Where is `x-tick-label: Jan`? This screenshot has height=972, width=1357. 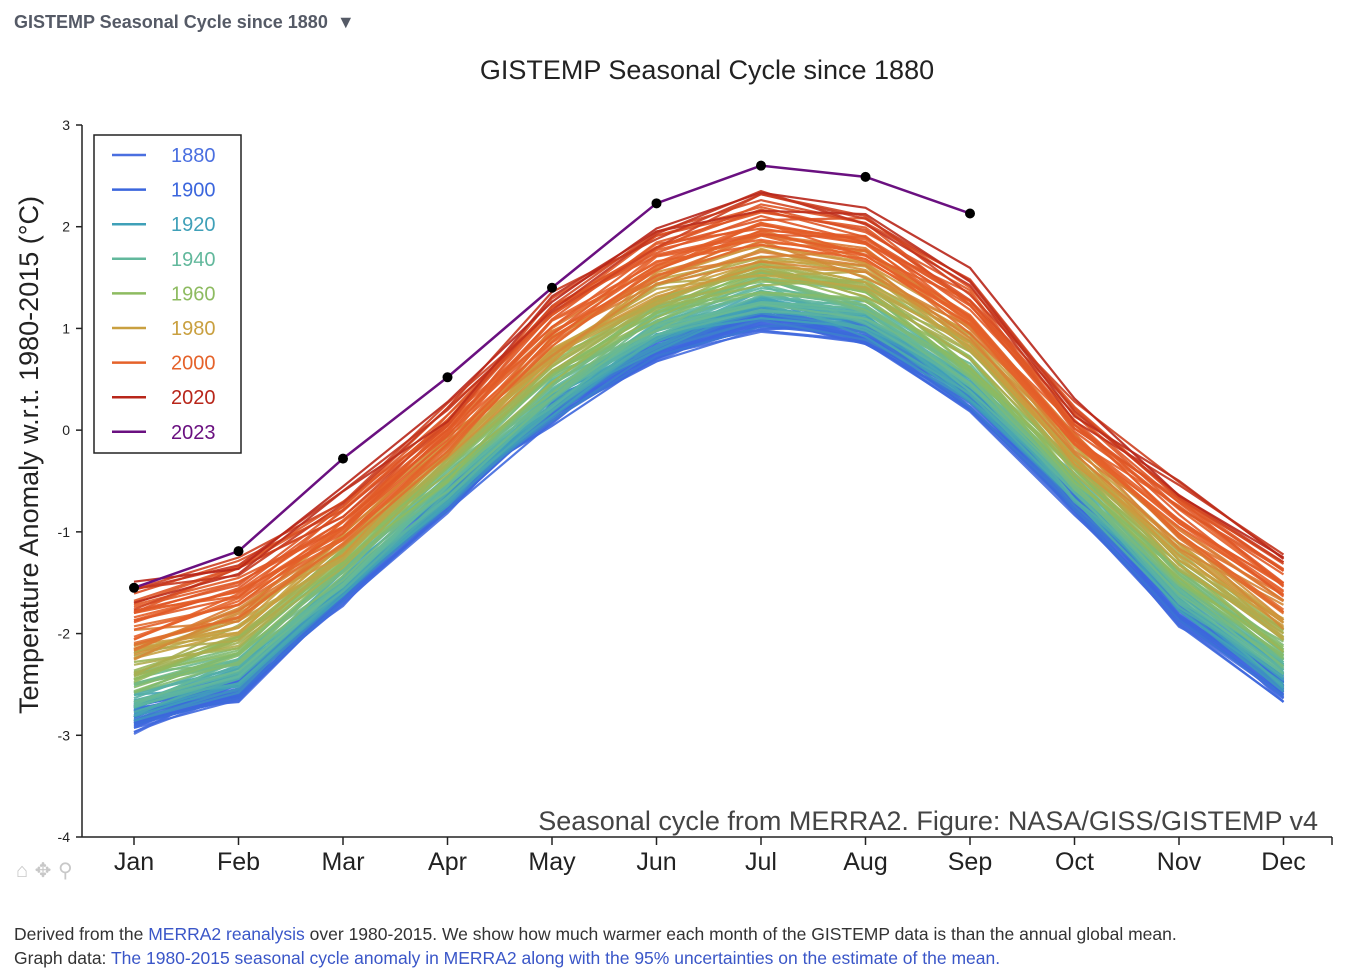
x-tick-label: Jan is located at coordinates (134, 862).